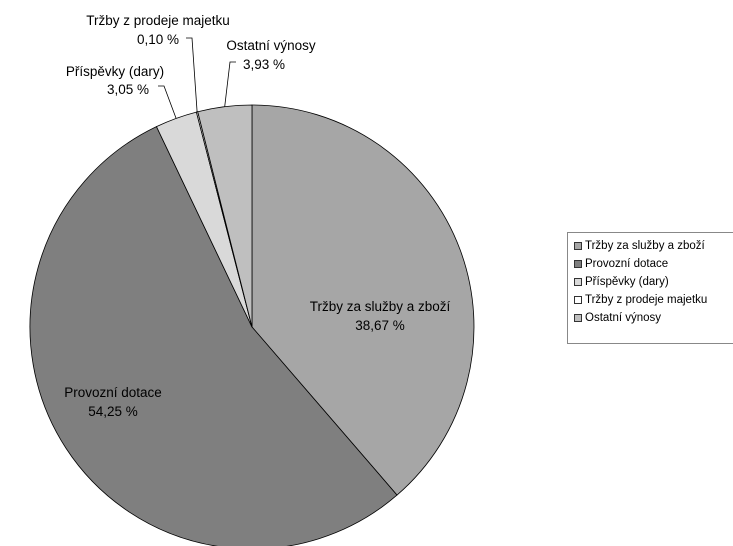 This screenshot has height=546, width=733. What do you see at coordinates (627, 264) in the screenshot?
I see `legend-label-1: Provozní dotace` at bounding box center [627, 264].